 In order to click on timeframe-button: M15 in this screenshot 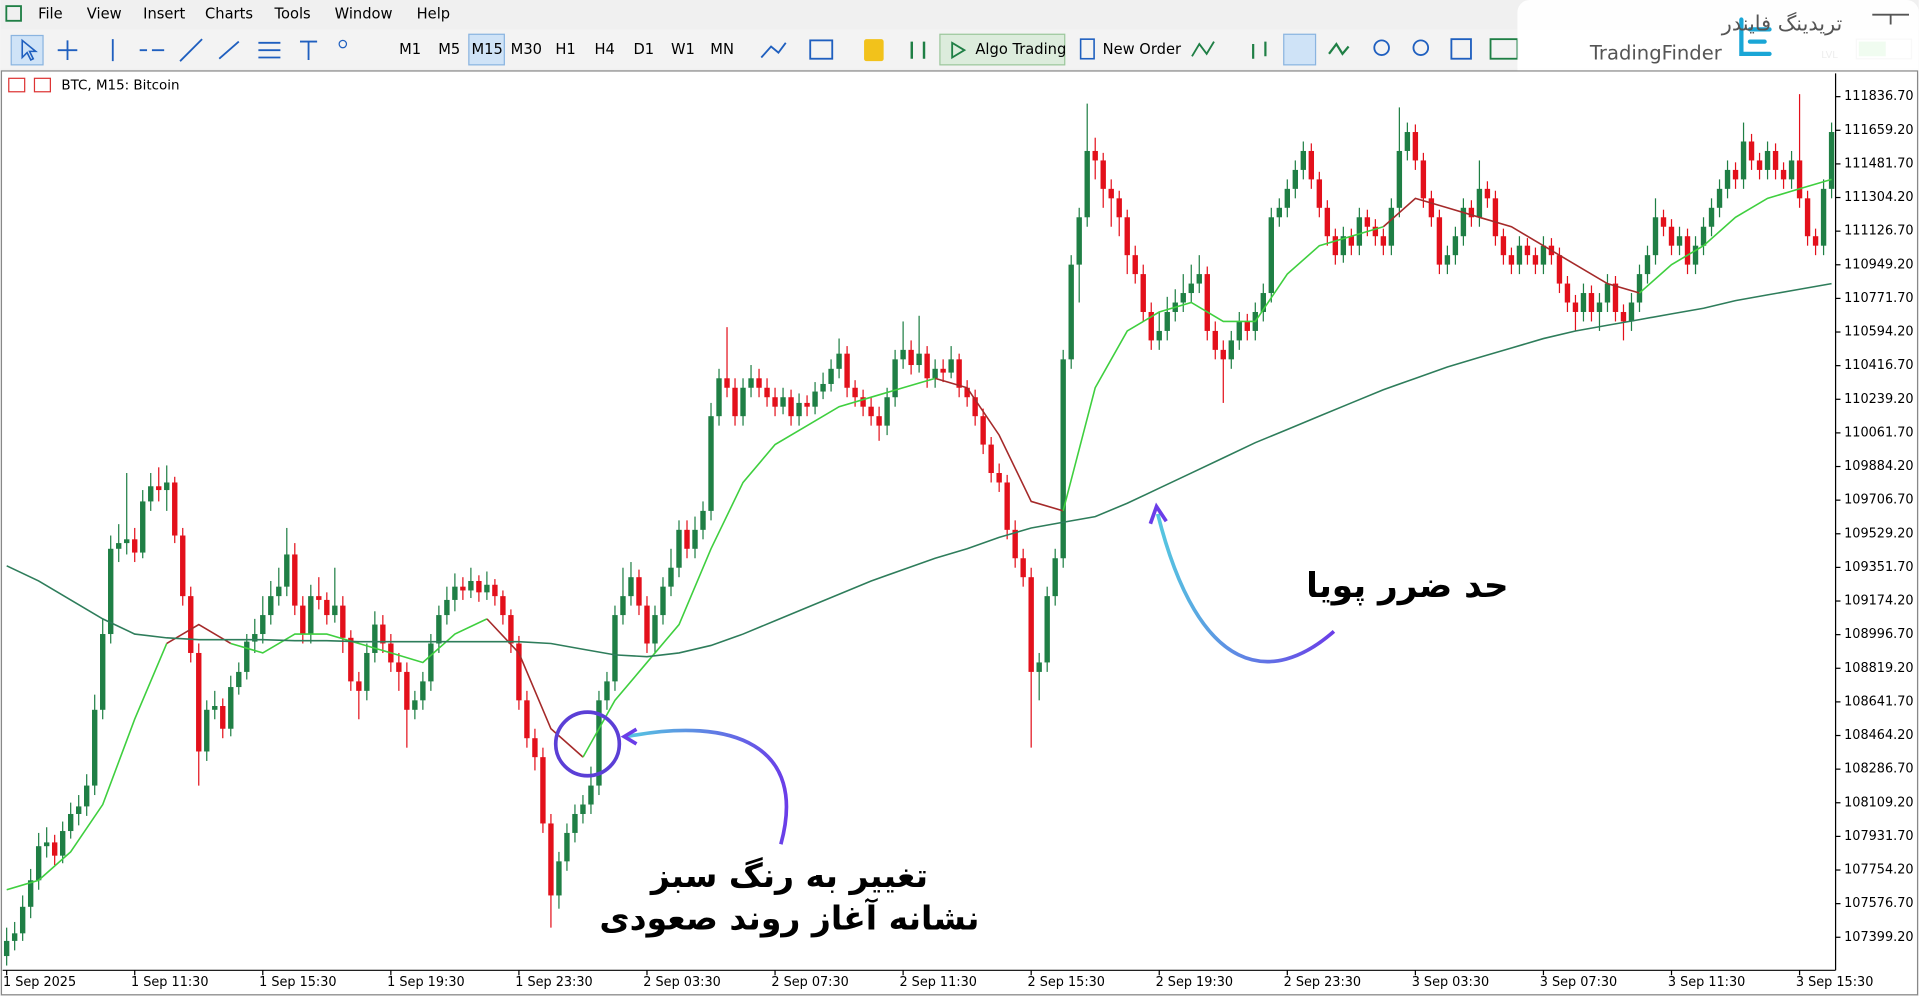, I will do `click(487, 49)`.